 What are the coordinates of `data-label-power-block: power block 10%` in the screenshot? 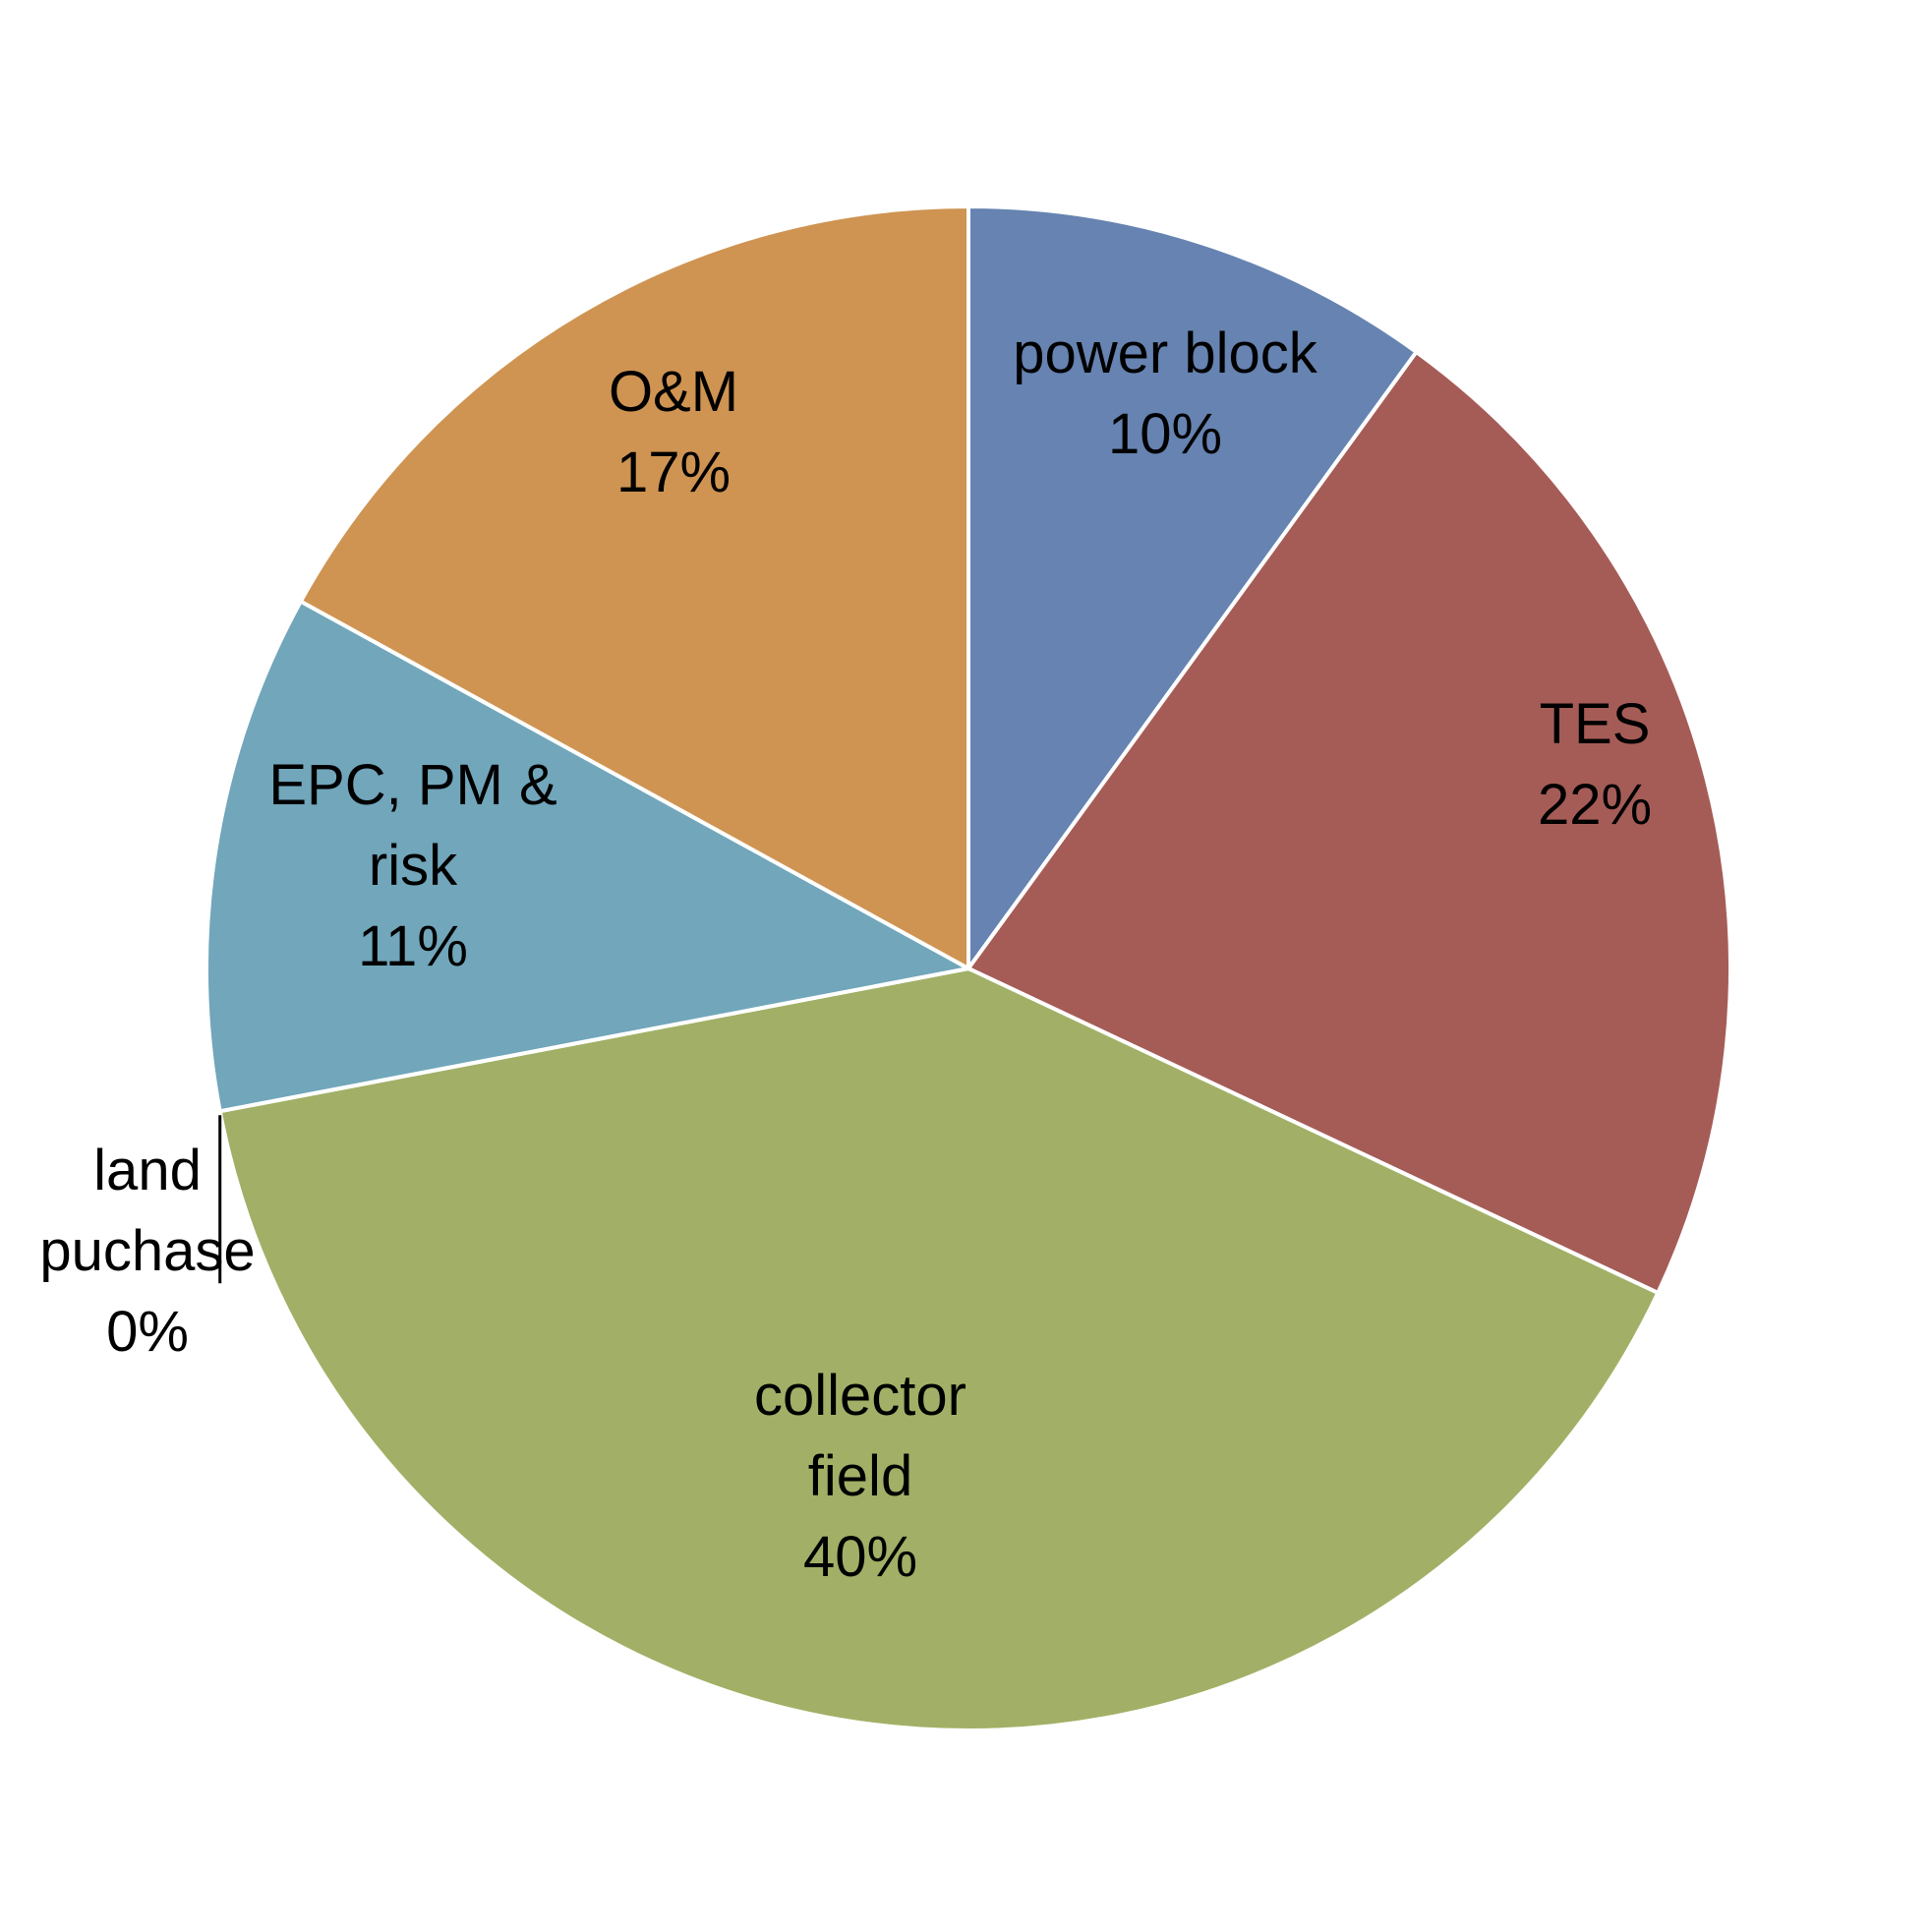 It's located at (1165, 394).